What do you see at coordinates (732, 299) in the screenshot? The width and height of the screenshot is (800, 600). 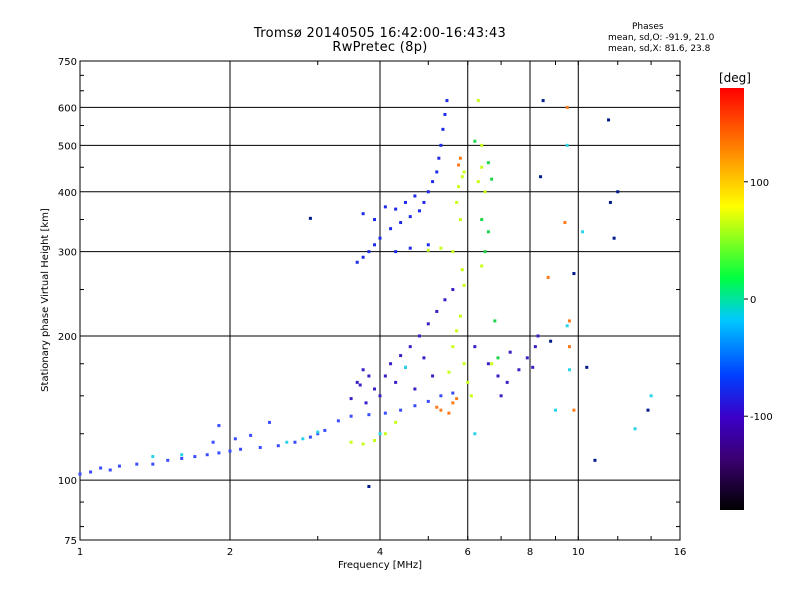 I see `colorbar` at bounding box center [732, 299].